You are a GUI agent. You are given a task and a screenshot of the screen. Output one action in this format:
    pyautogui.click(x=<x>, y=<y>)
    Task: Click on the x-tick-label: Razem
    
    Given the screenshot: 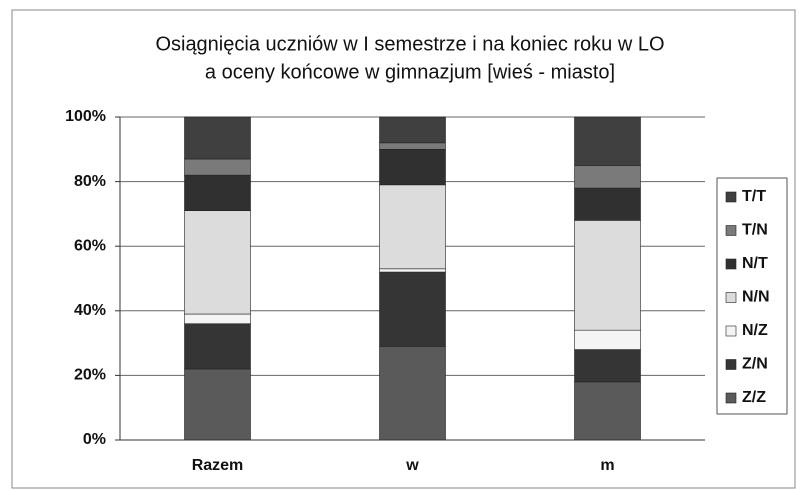 What is the action you would take?
    pyautogui.click(x=218, y=465)
    